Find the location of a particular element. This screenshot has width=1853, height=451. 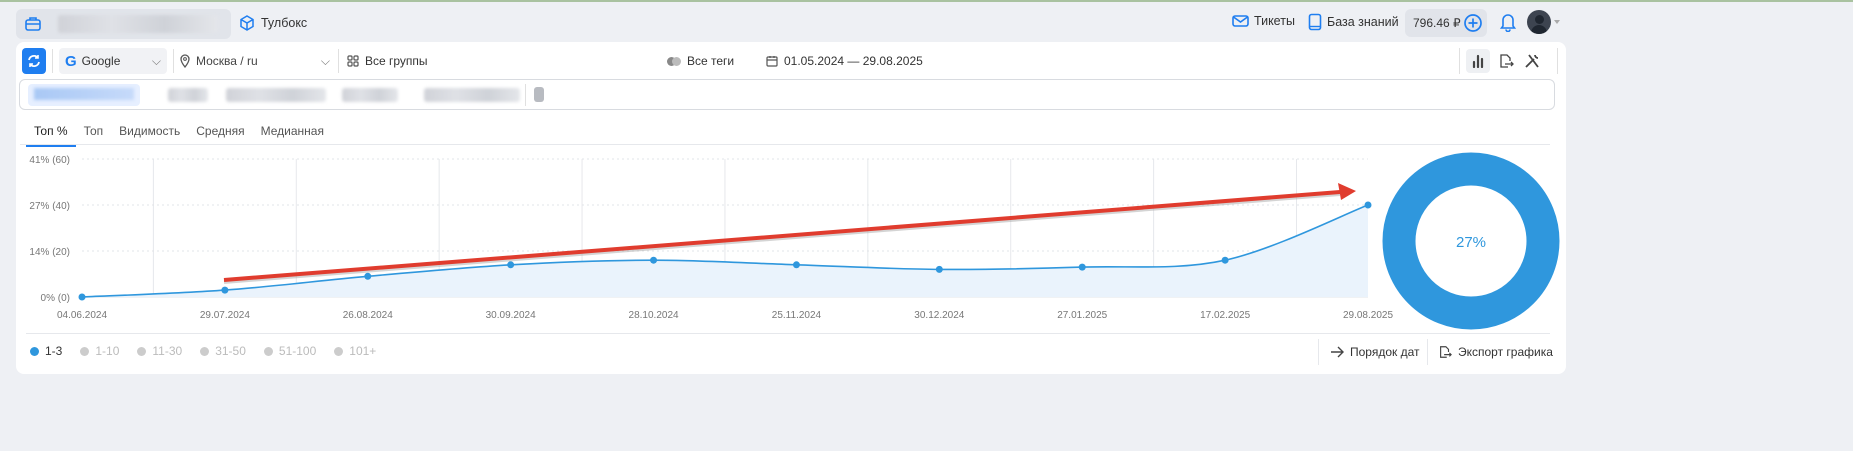

balance-box: 796.46 ₽ is located at coordinates (1446, 23).